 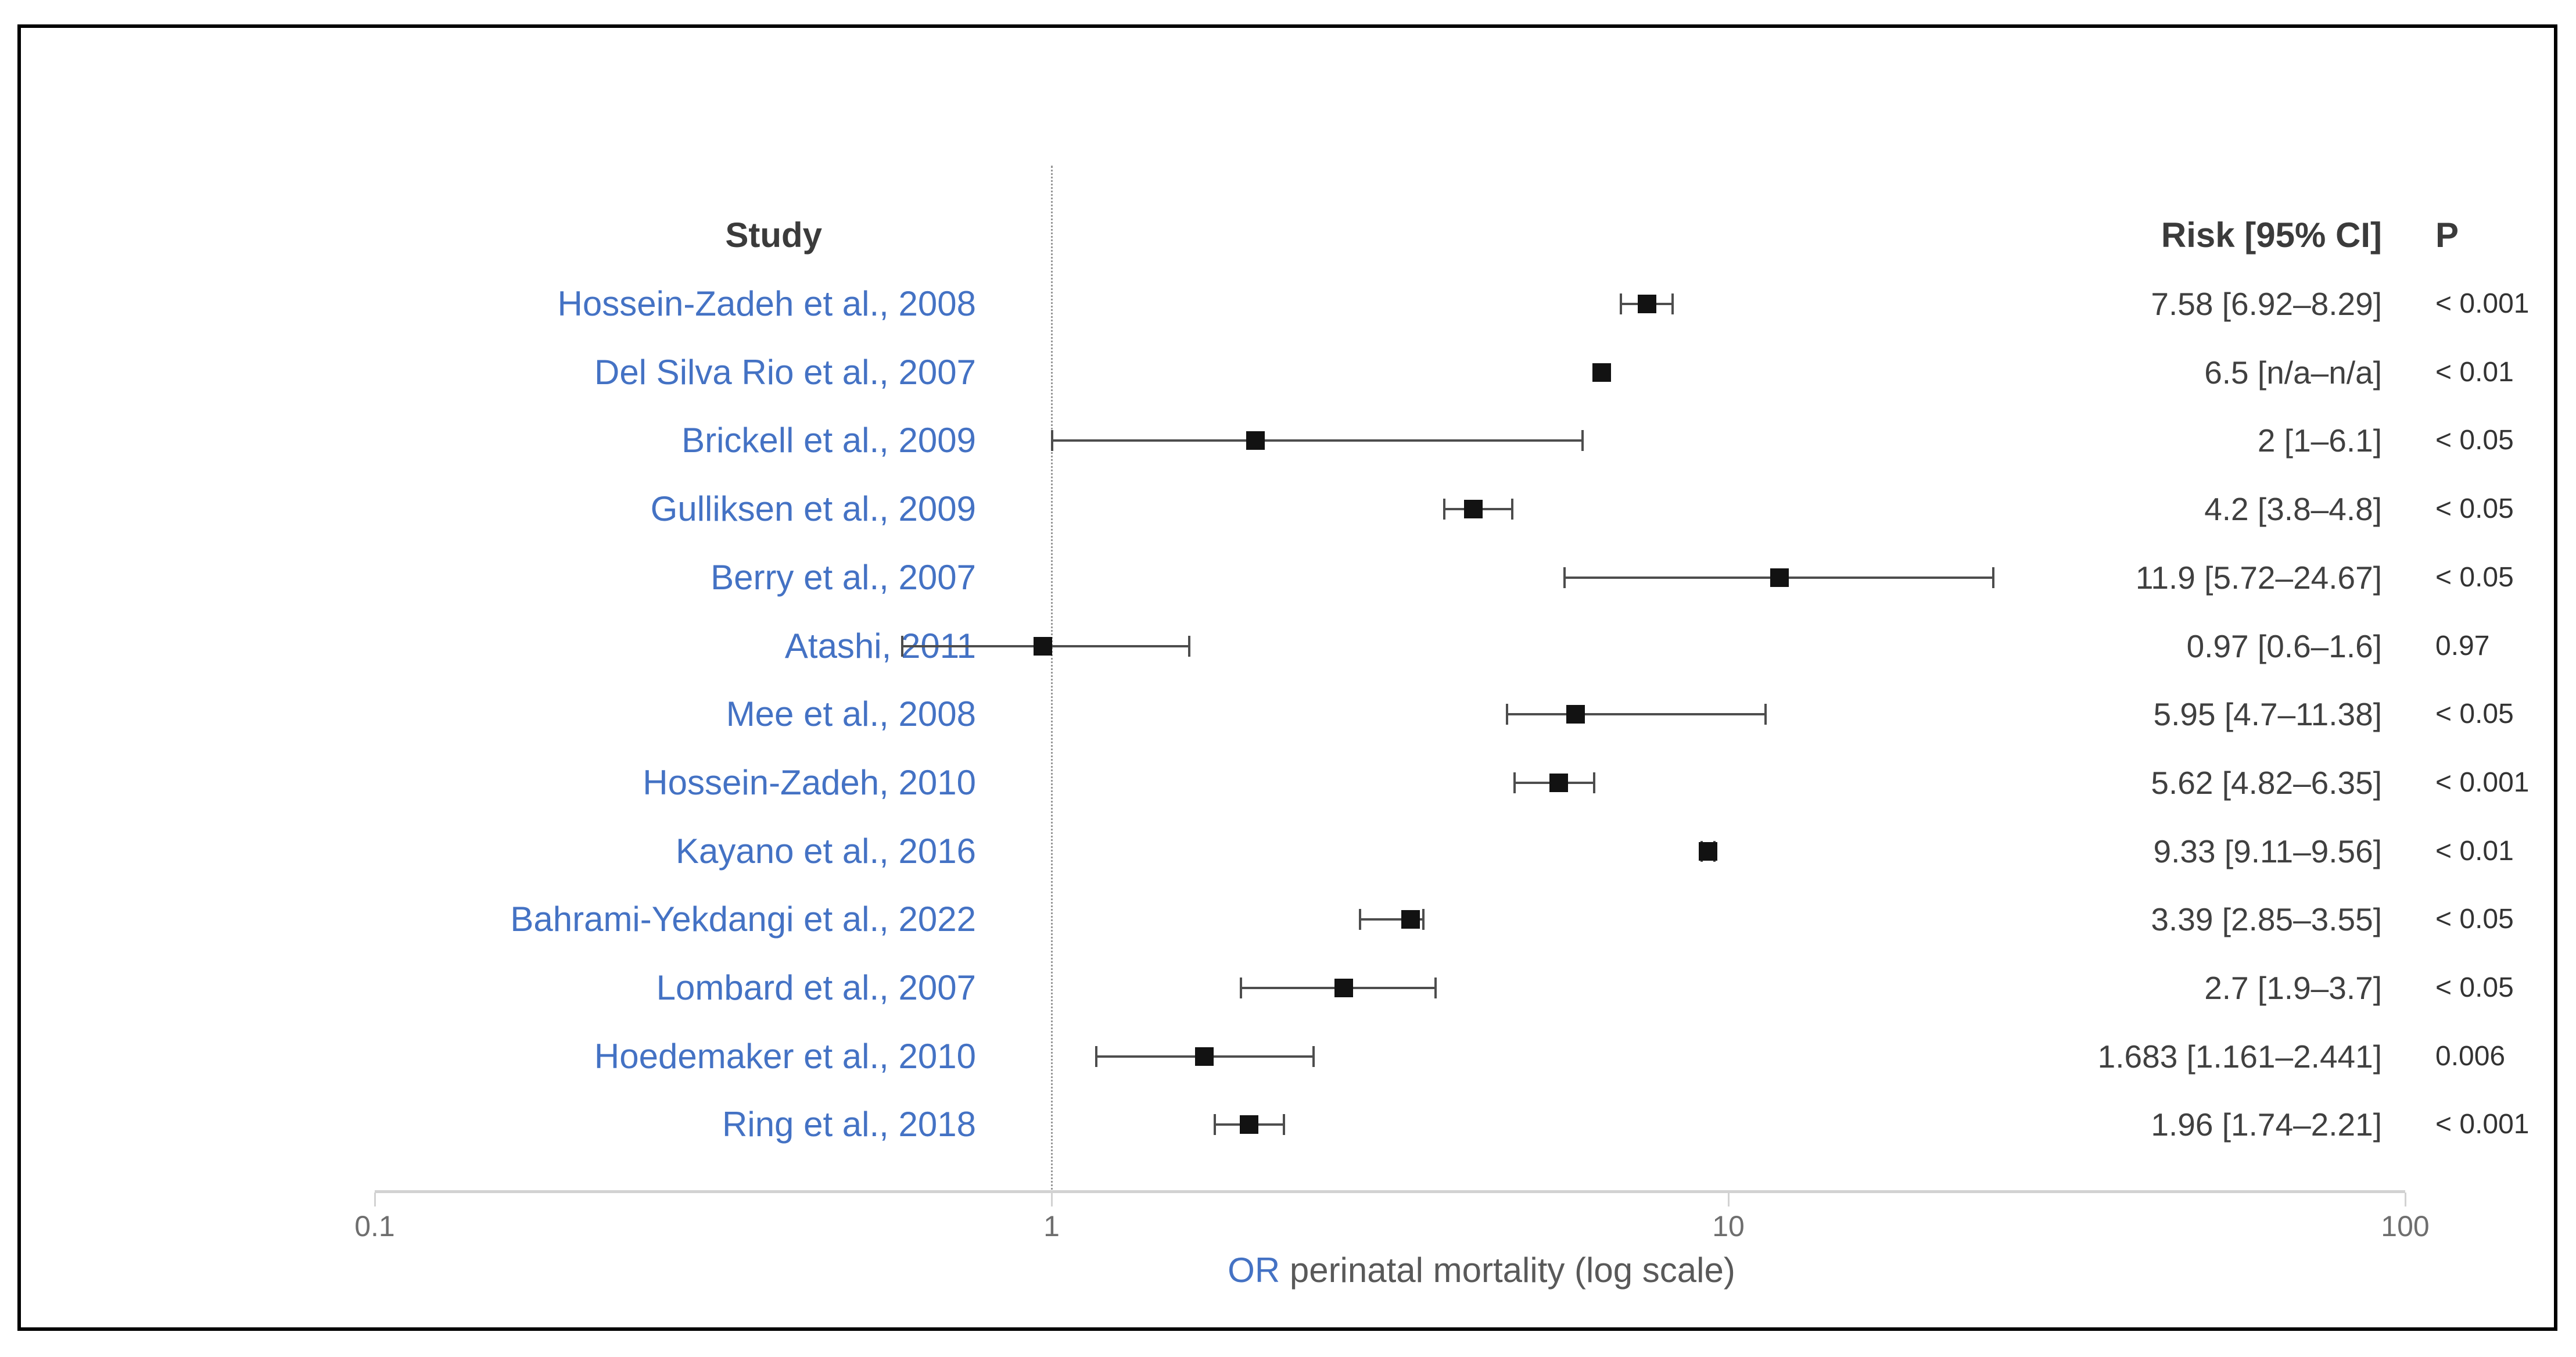 What do you see at coordinates (743, 919) in the screenshot?
I see `study-label: Bahrami-Yekdangi et al., 2022` at bounding box center [743, 919].